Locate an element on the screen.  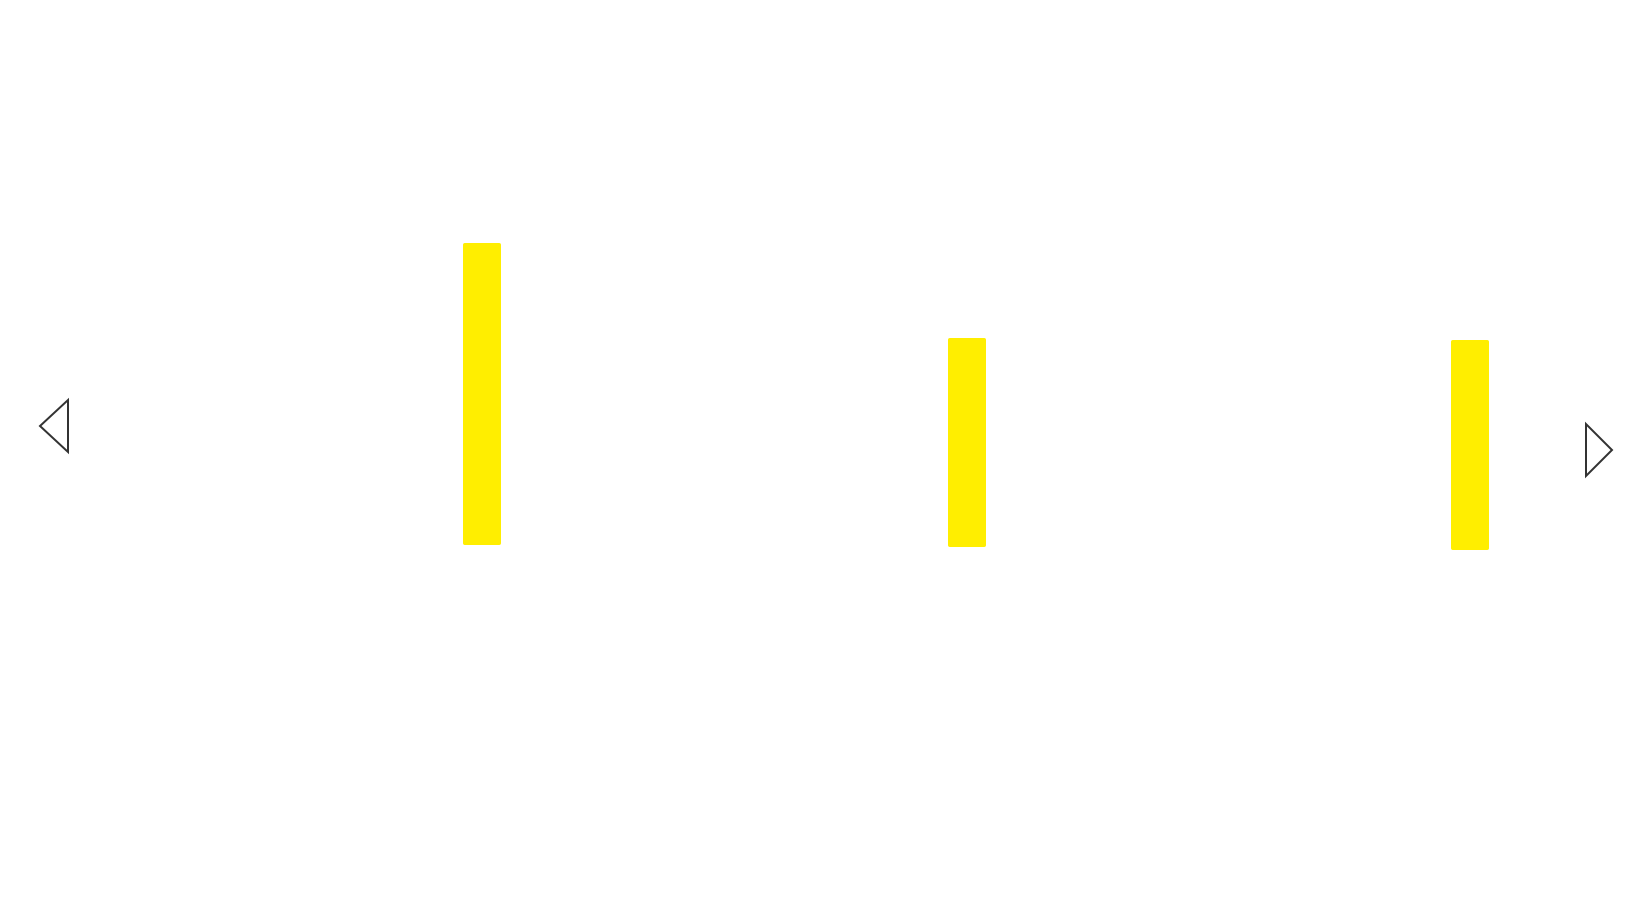
carousel-prev-button is located at coordinates (56, 426).